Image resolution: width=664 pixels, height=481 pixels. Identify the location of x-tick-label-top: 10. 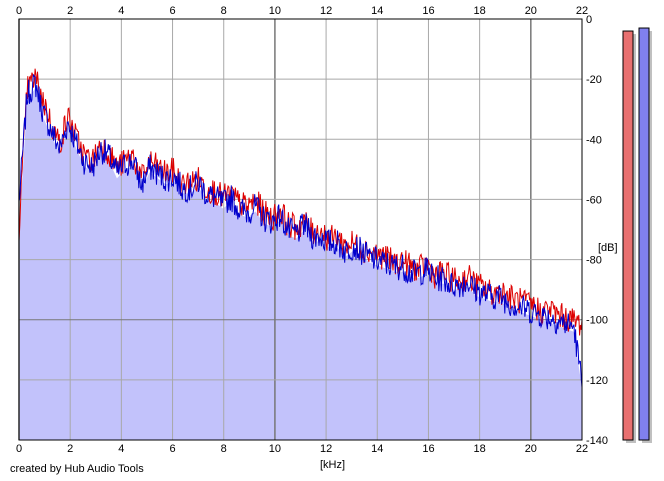
(275, 11).